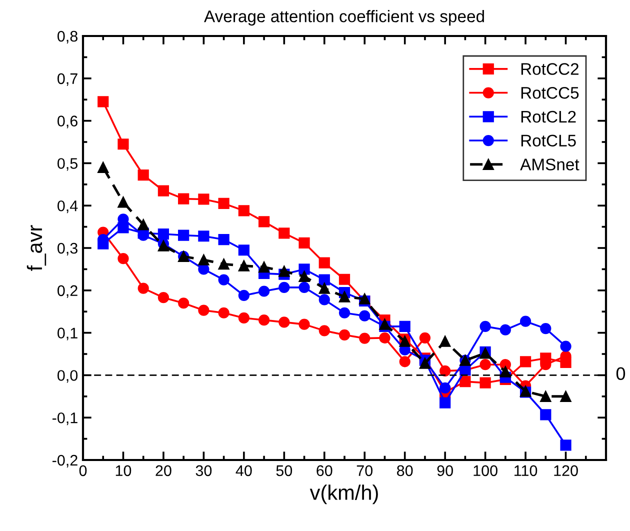 The width and height of the screenshot is (630, 531). I want to click on legend-label: RotCC2, so click(549, 69).